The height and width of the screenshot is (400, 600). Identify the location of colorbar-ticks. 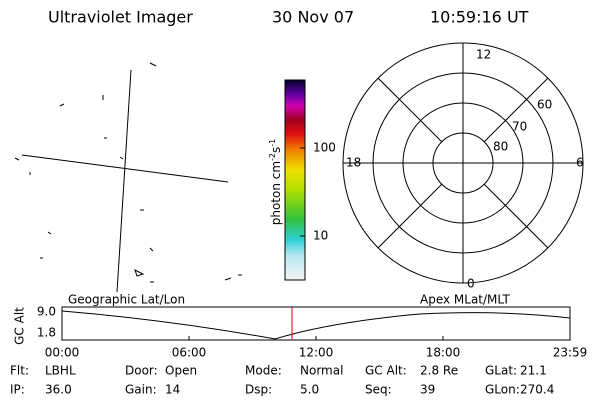
(302, 192).